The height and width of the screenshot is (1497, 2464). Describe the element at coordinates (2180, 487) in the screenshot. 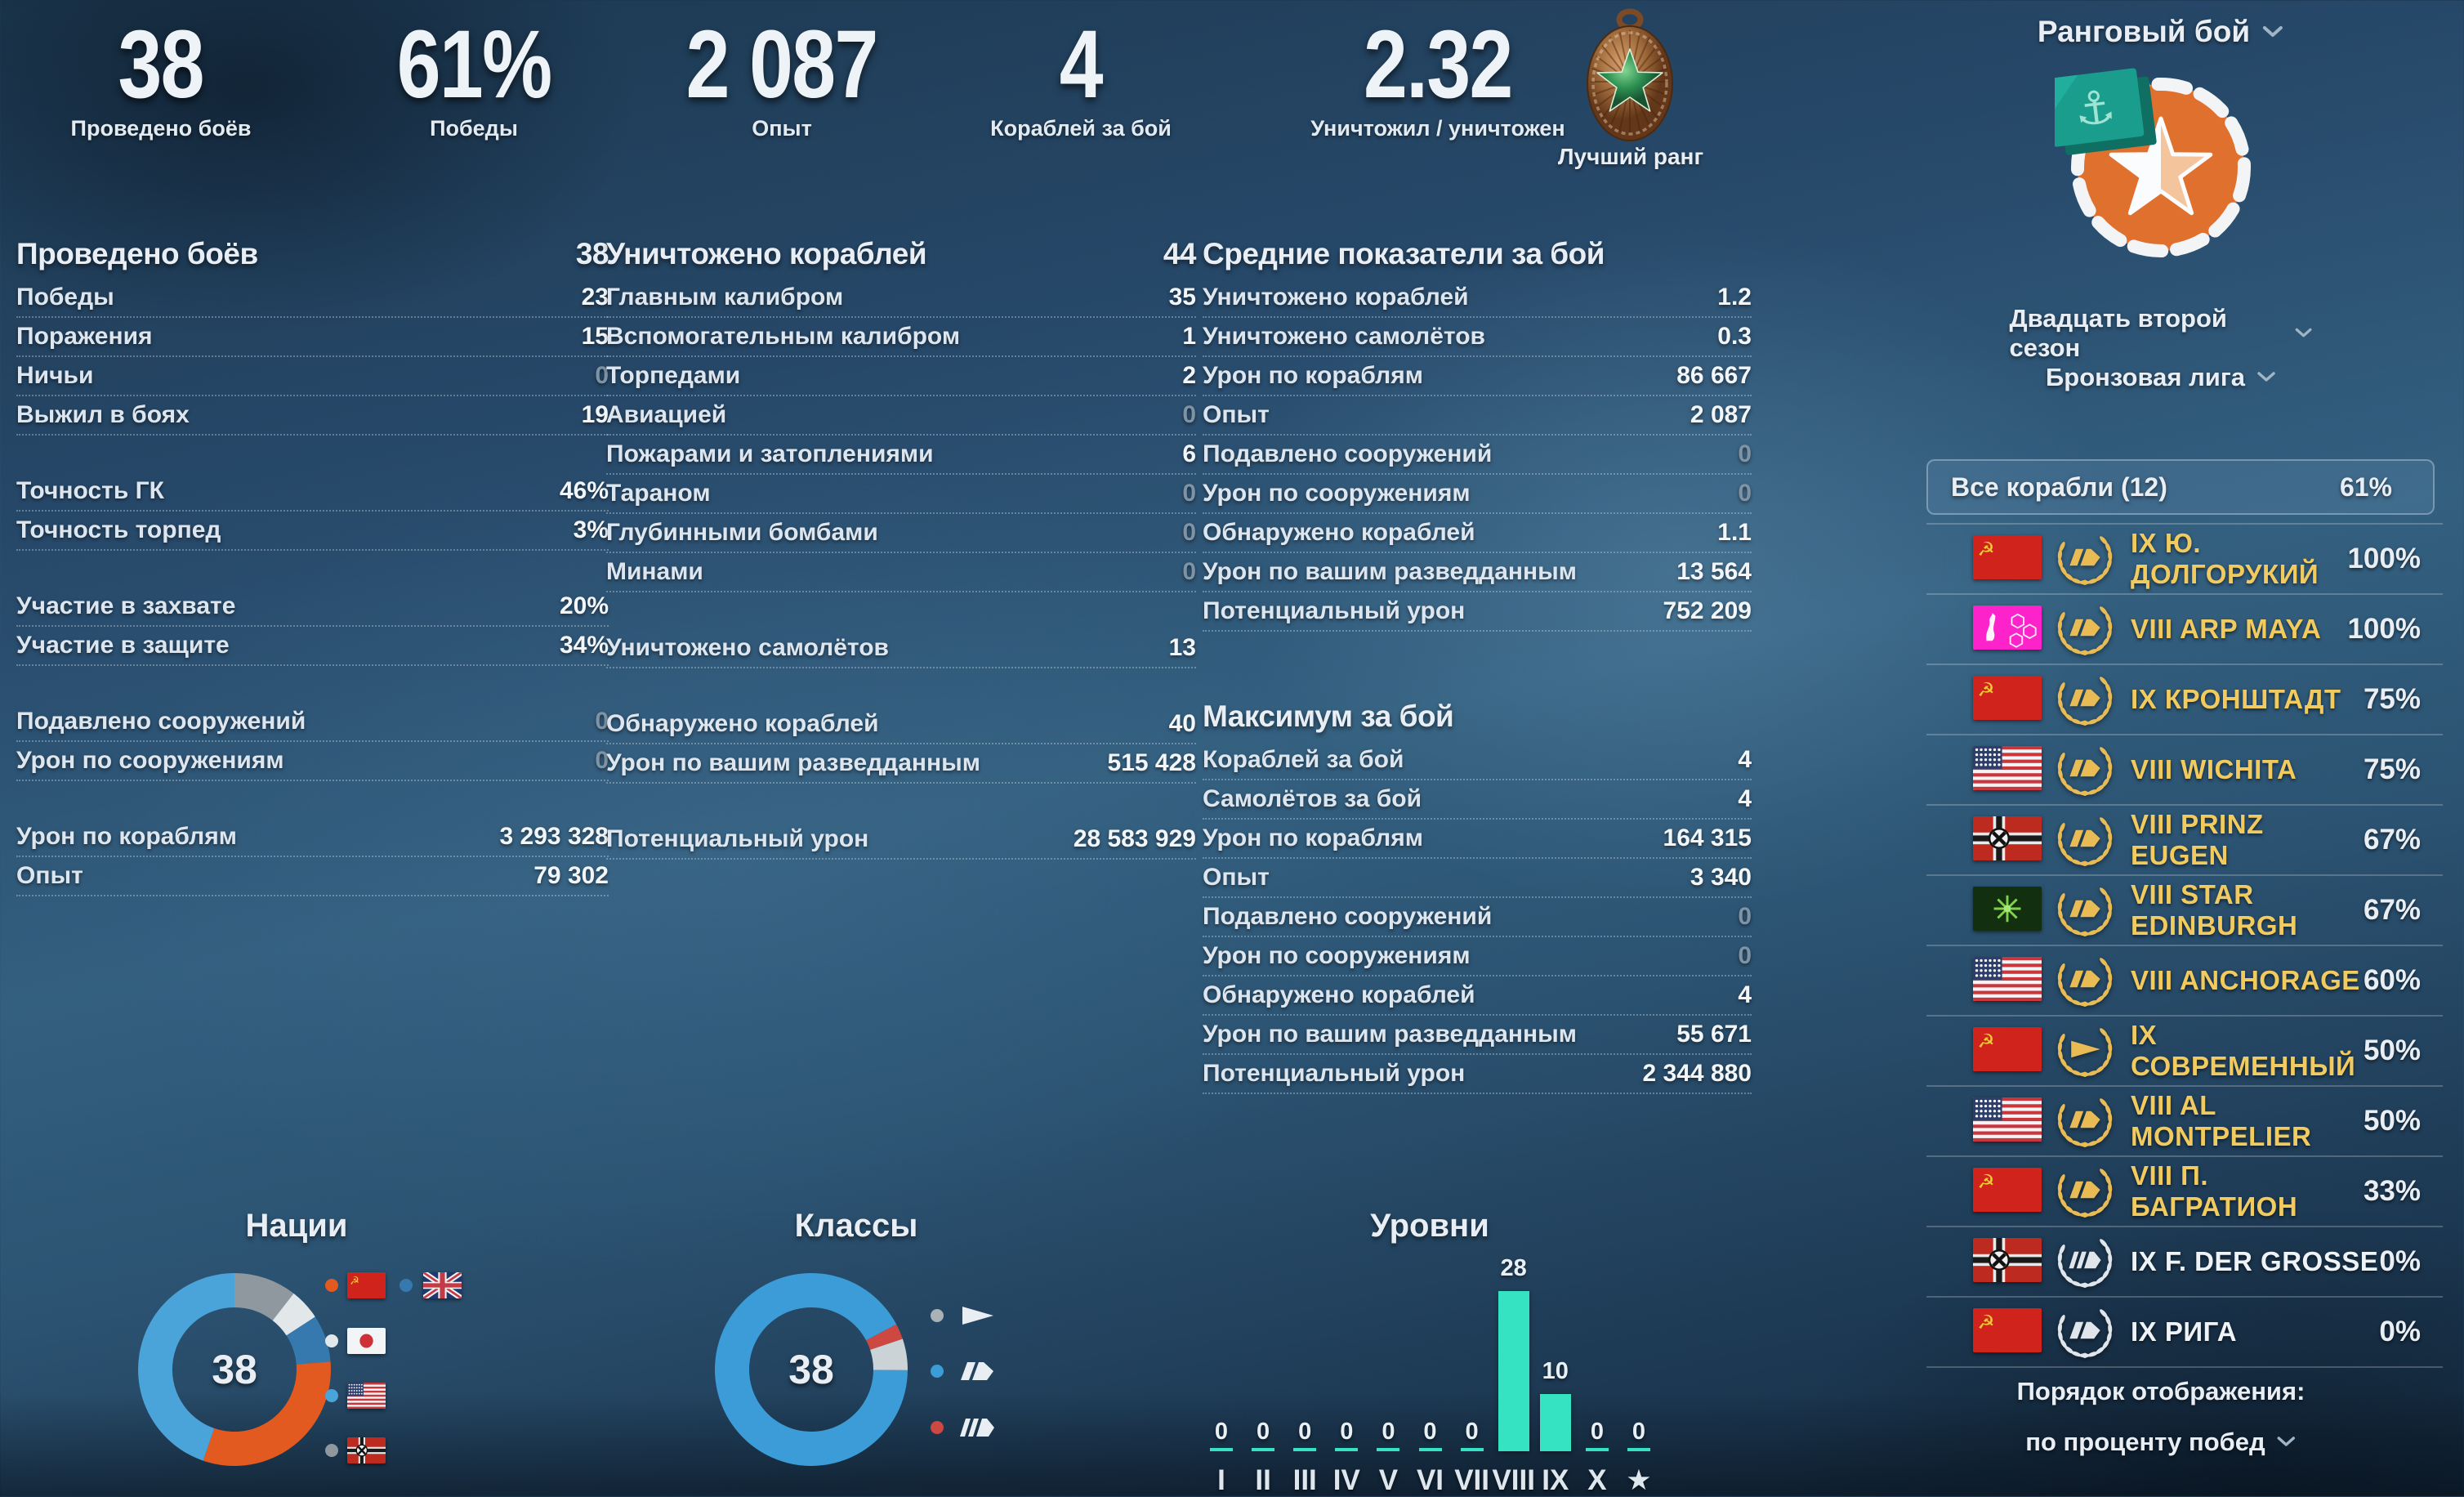

I see `all-ships-filter: Все корабли (12) 61%` at that location.